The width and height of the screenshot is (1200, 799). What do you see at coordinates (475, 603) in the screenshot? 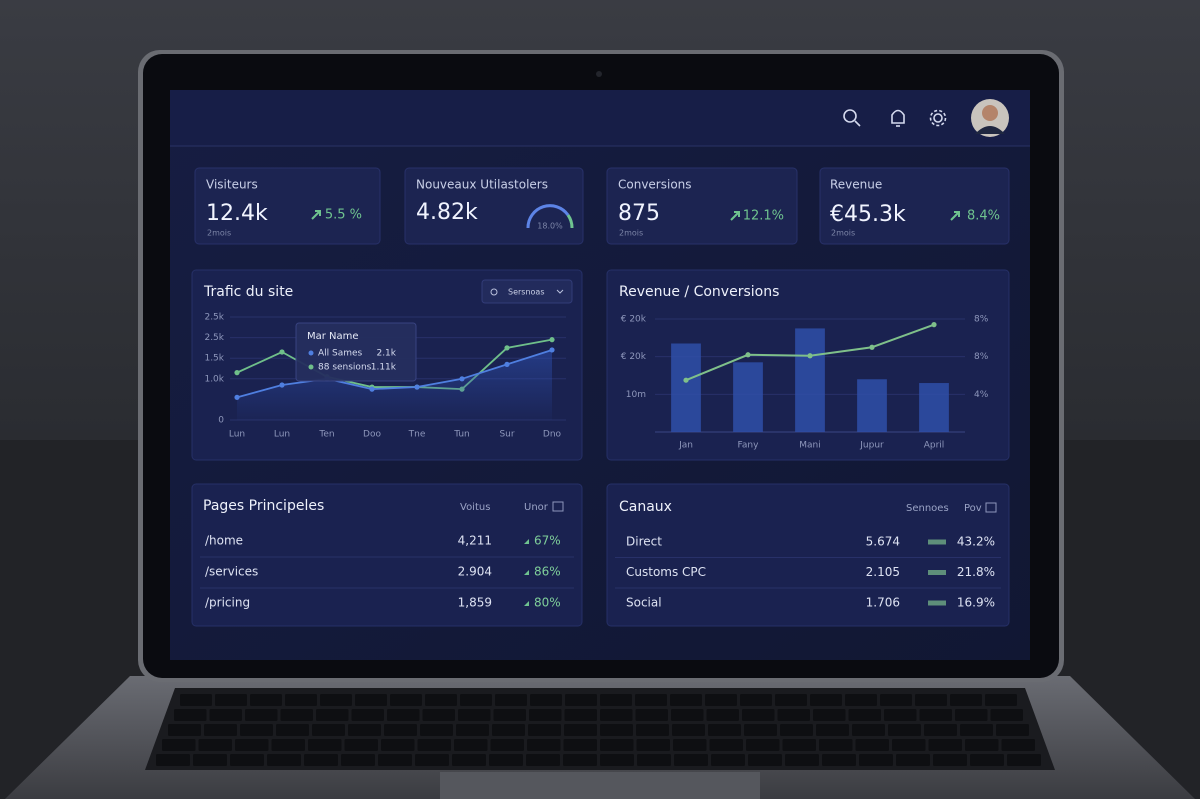
I see `page-visits: 1,859` at bounding box center [475, 603].